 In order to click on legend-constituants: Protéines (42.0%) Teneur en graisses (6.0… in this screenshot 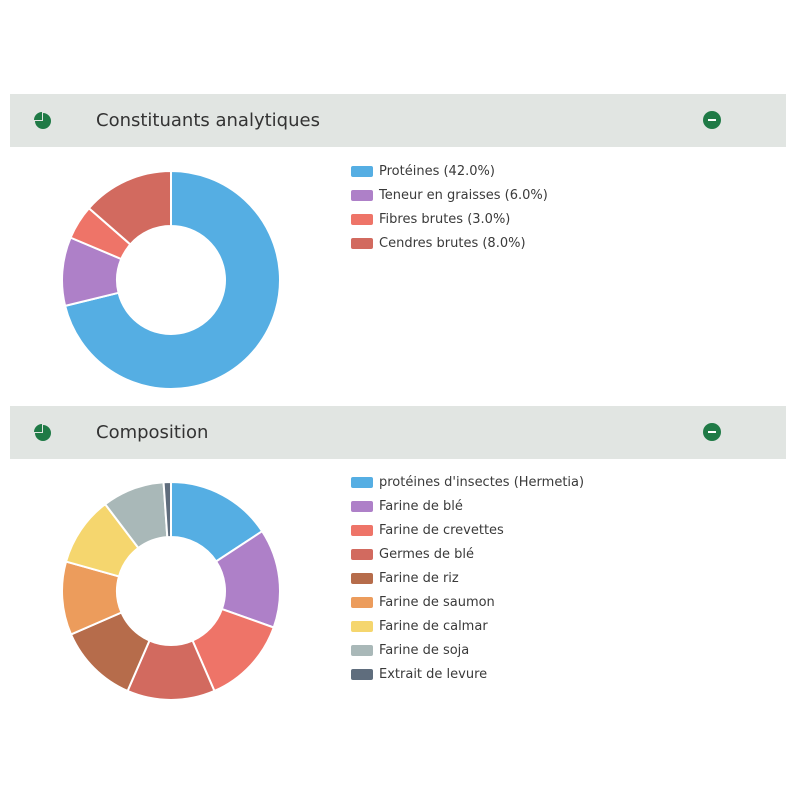, I will do `click(449, 207)`.